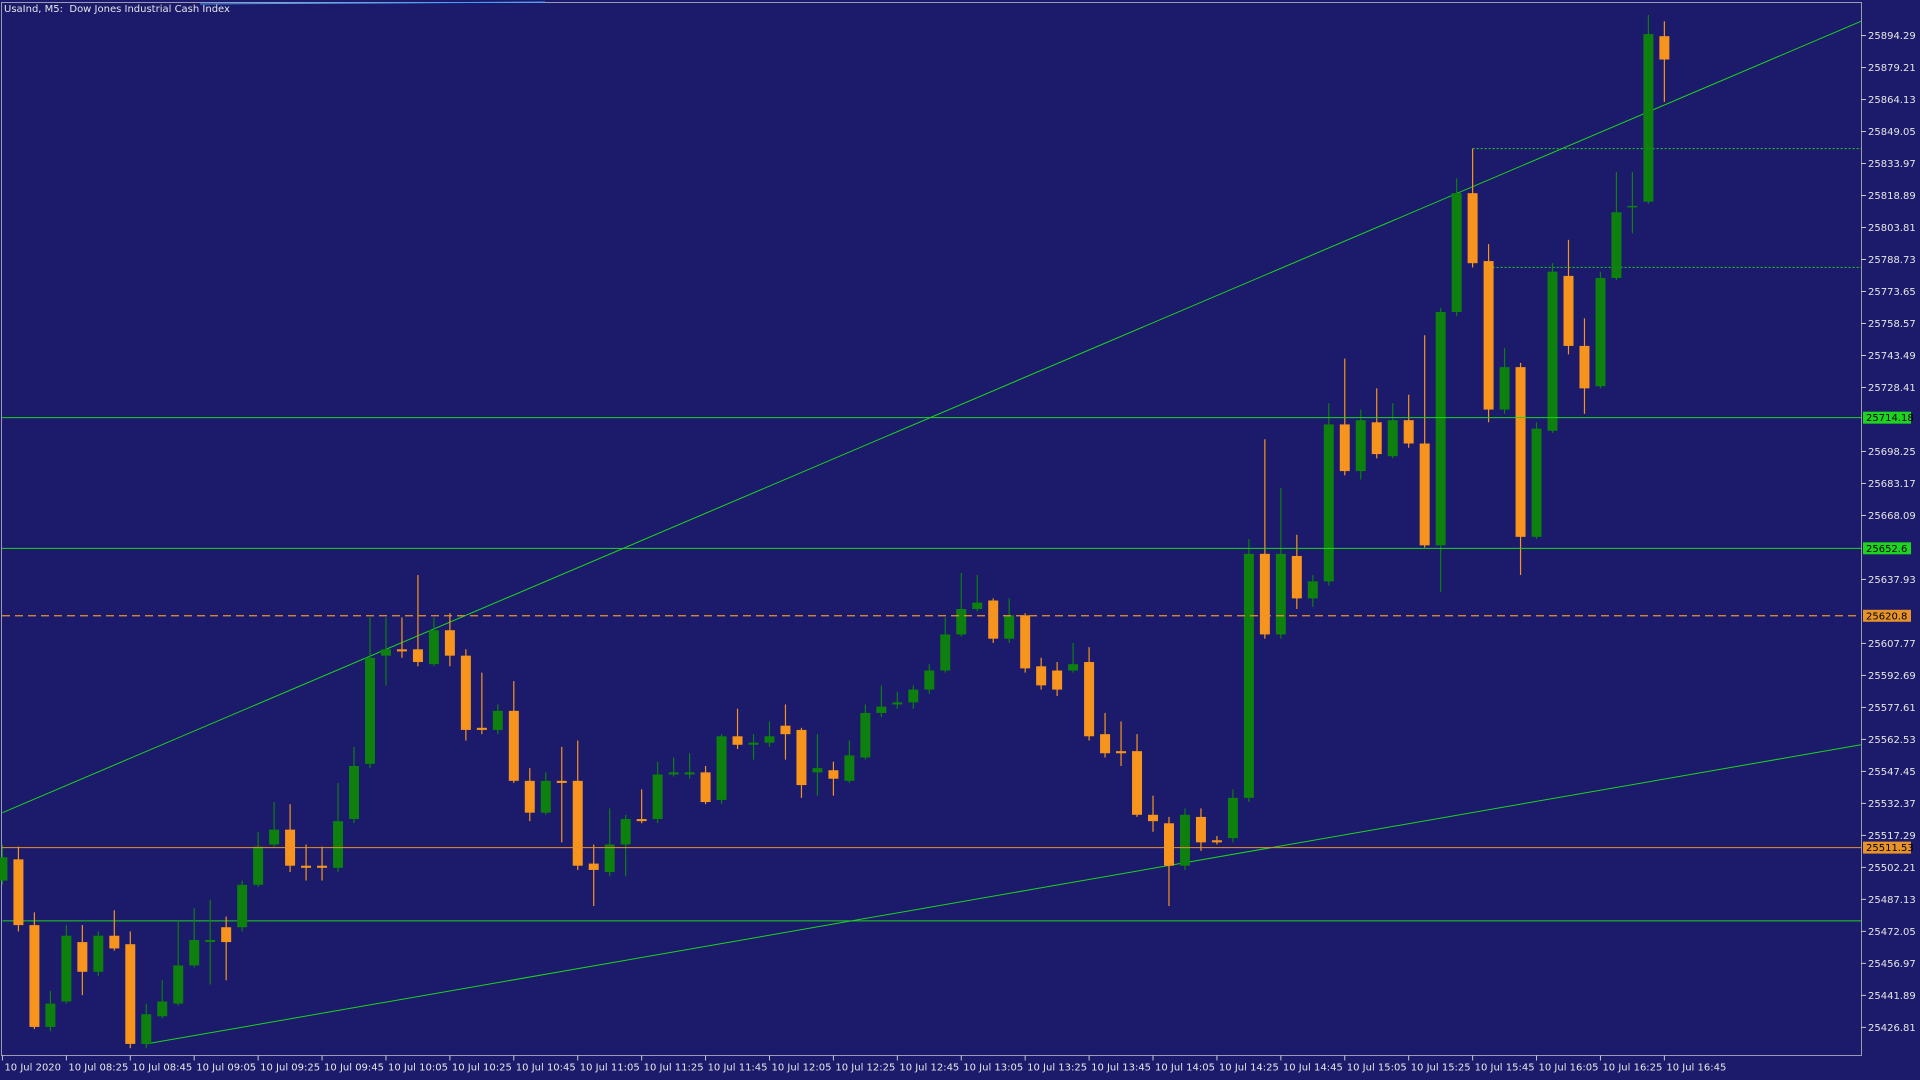 This screenshot has width=1920, height=1080. I want to click on y-tick-label: 25547.45, so click(1892, 772).